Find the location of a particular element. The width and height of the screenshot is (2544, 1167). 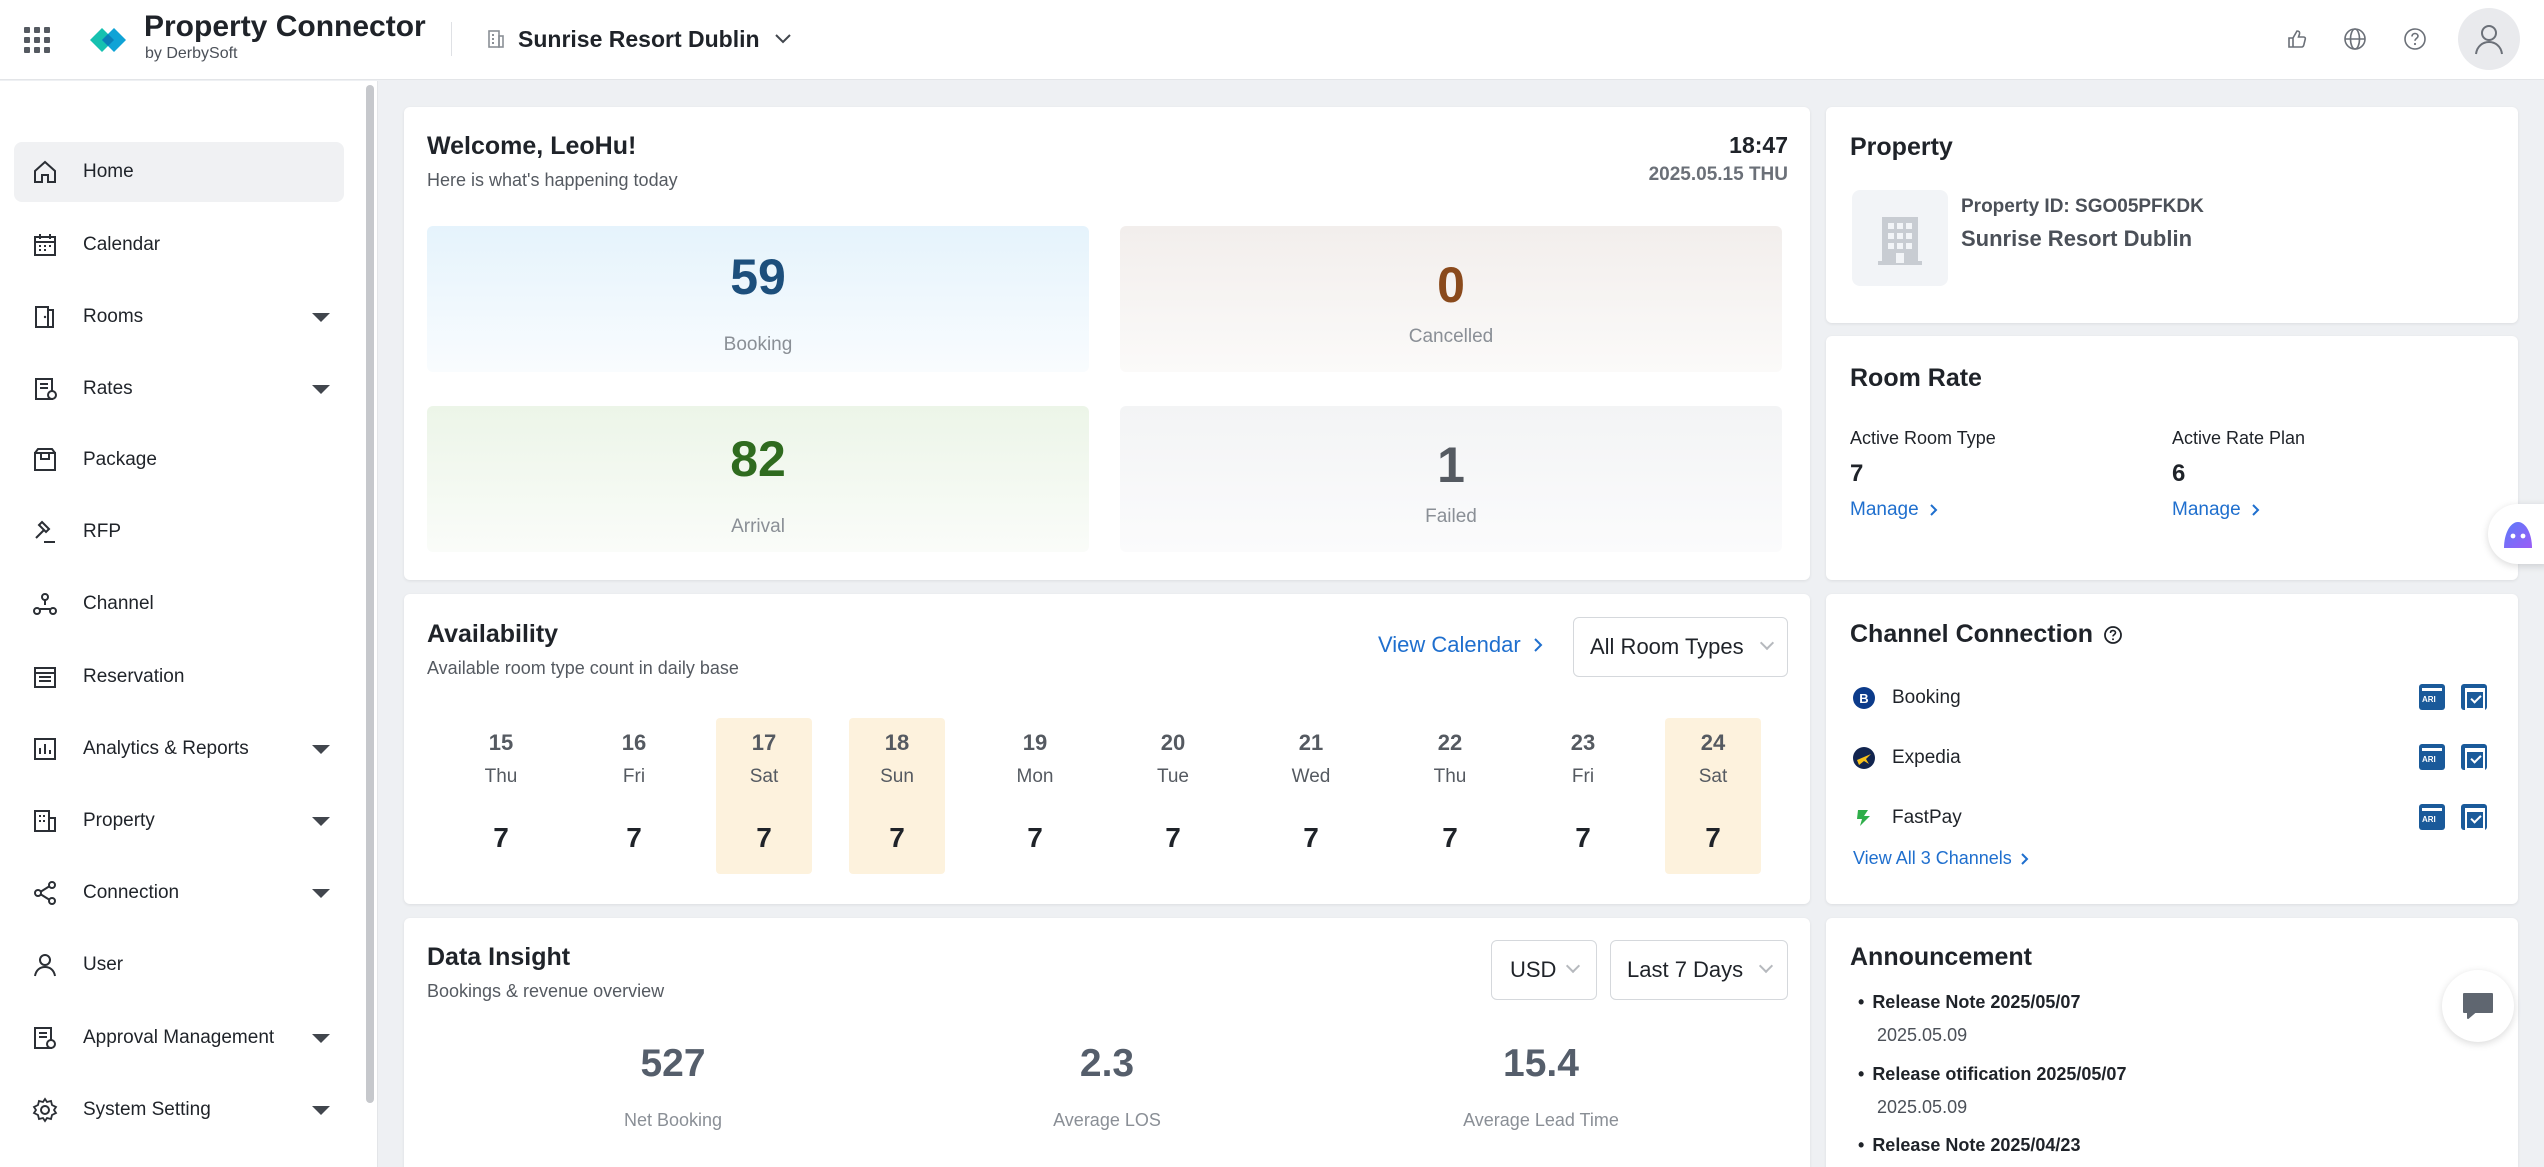

day-weekday: Sun is located at coordinates (897, 776).